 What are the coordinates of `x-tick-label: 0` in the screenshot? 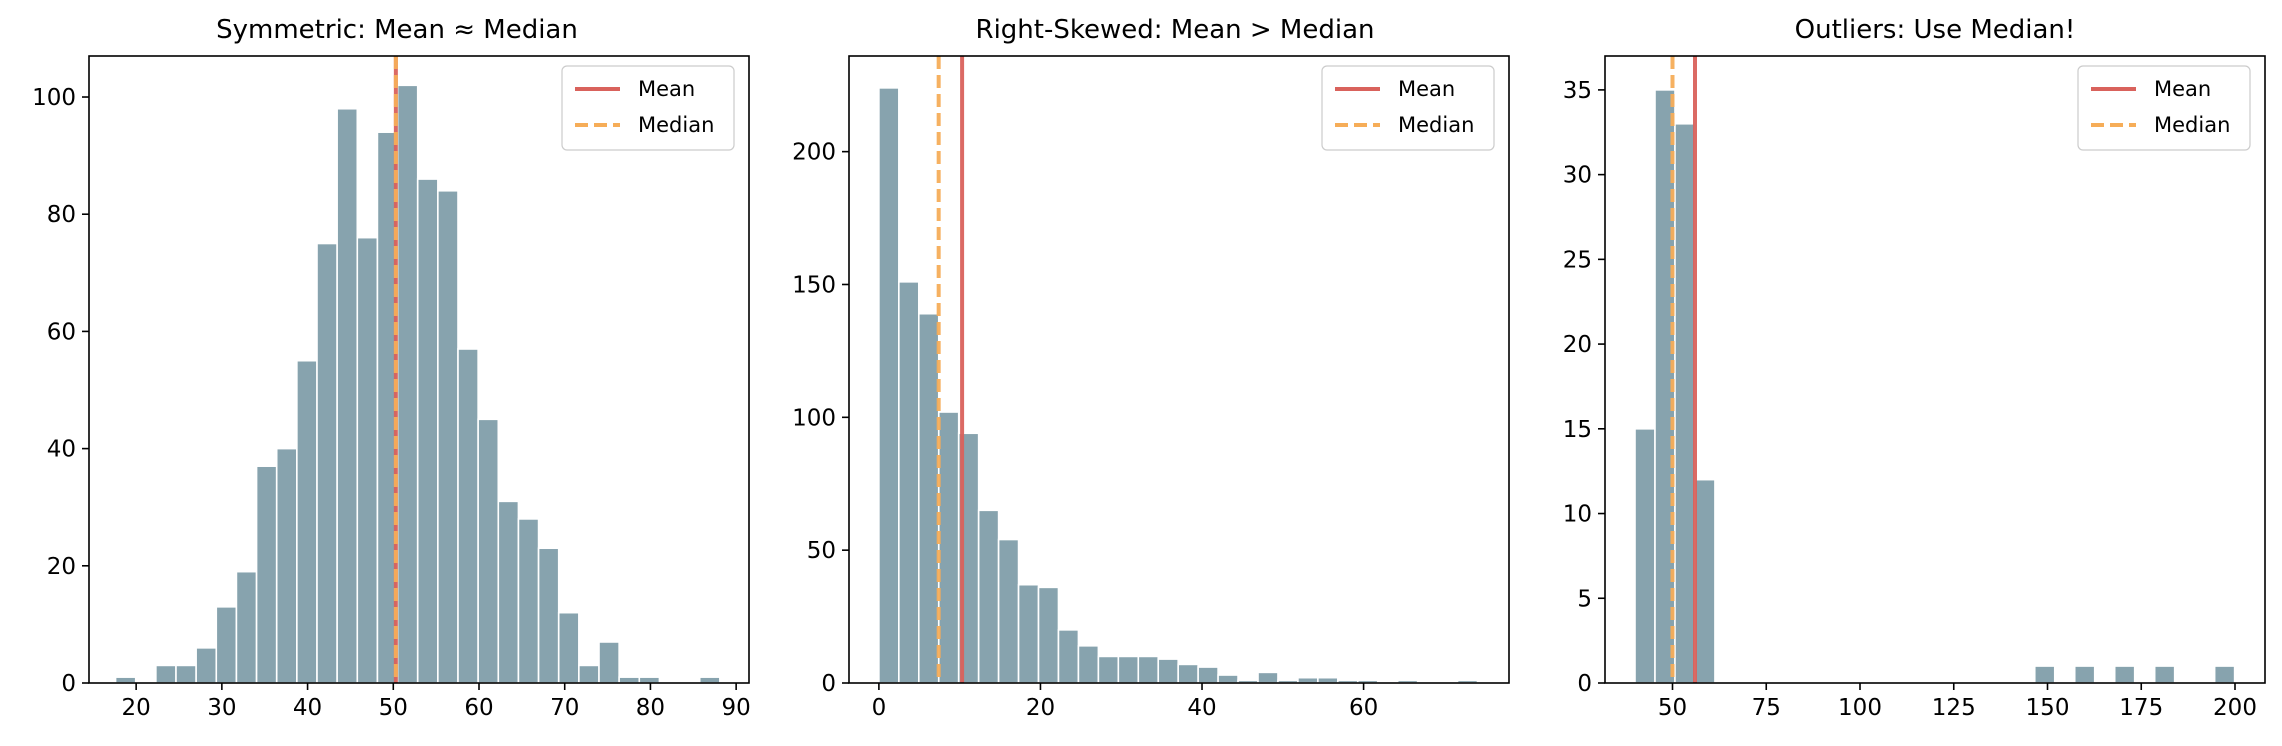 It's located at (879, 708).